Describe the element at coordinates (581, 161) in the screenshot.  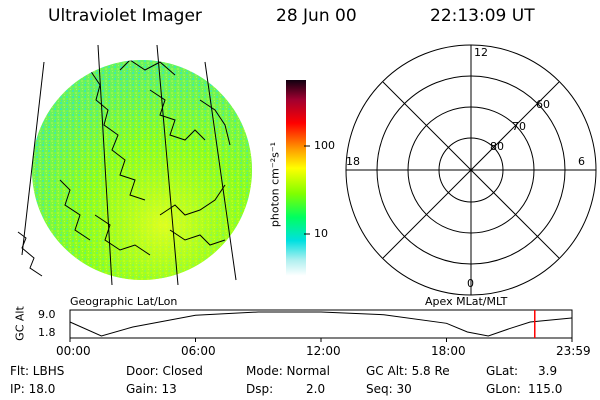
I see `mlt-label-6: 6` at that location.